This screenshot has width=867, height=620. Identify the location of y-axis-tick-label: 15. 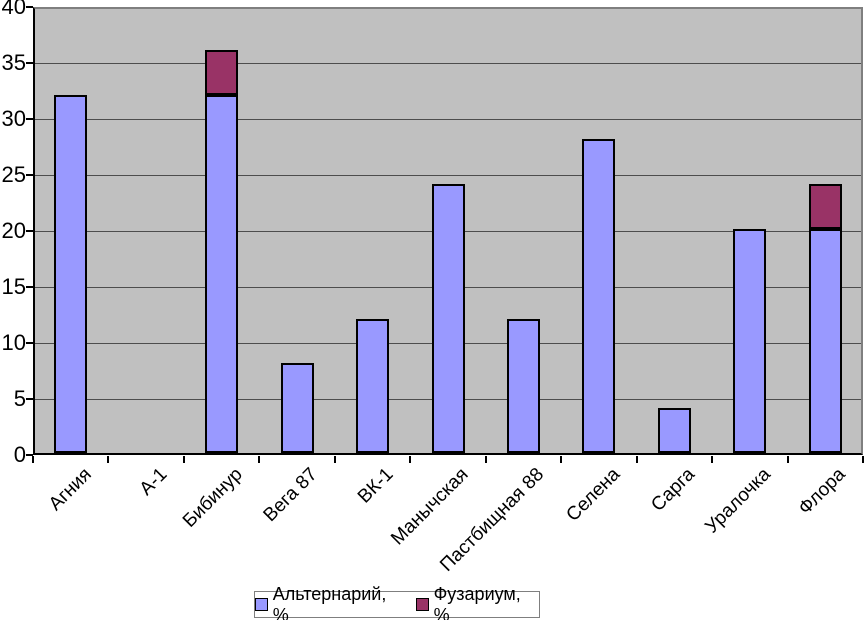
(13, 286).